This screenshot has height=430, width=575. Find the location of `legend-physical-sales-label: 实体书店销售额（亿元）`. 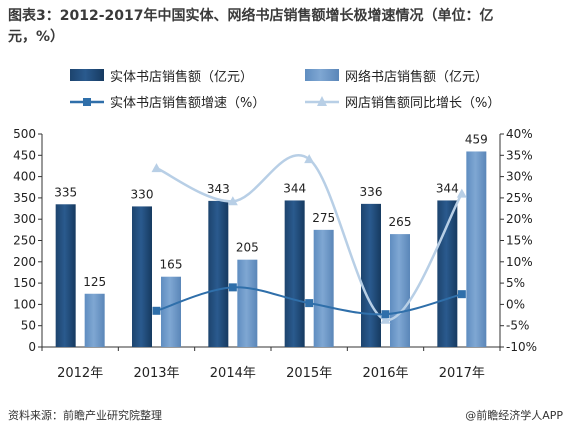

legend-physical-sales-label: 实体书店销售额（亿元） is located at coordinates (181, 77).